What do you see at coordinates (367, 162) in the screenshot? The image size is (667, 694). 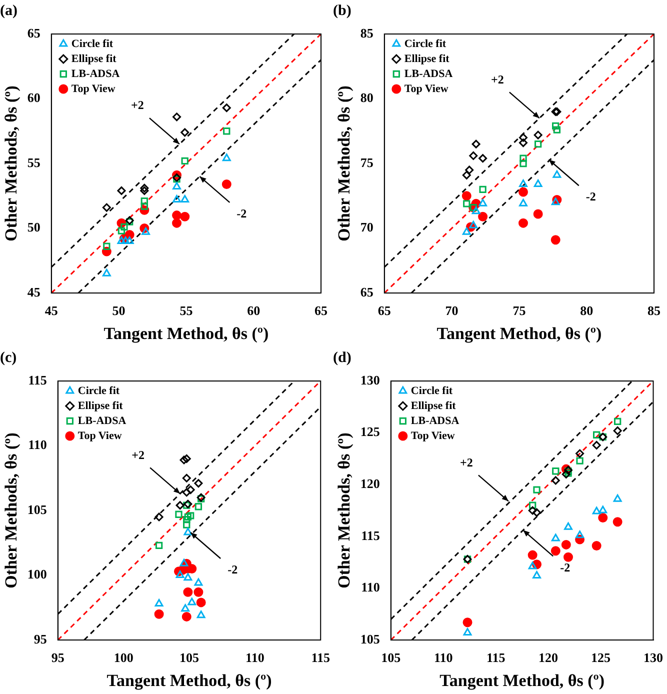 I see `y-tick-label: 75` at bounding box center [367, 162].